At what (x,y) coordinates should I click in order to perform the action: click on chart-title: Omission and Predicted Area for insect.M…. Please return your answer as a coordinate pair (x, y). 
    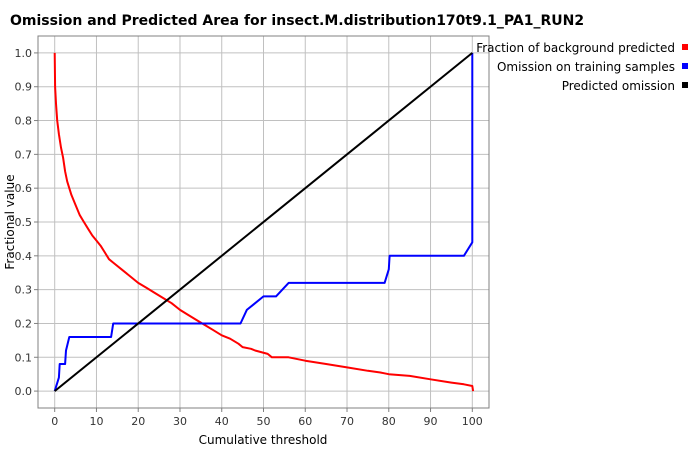
    Looking at the image, I should click on (297, 21).